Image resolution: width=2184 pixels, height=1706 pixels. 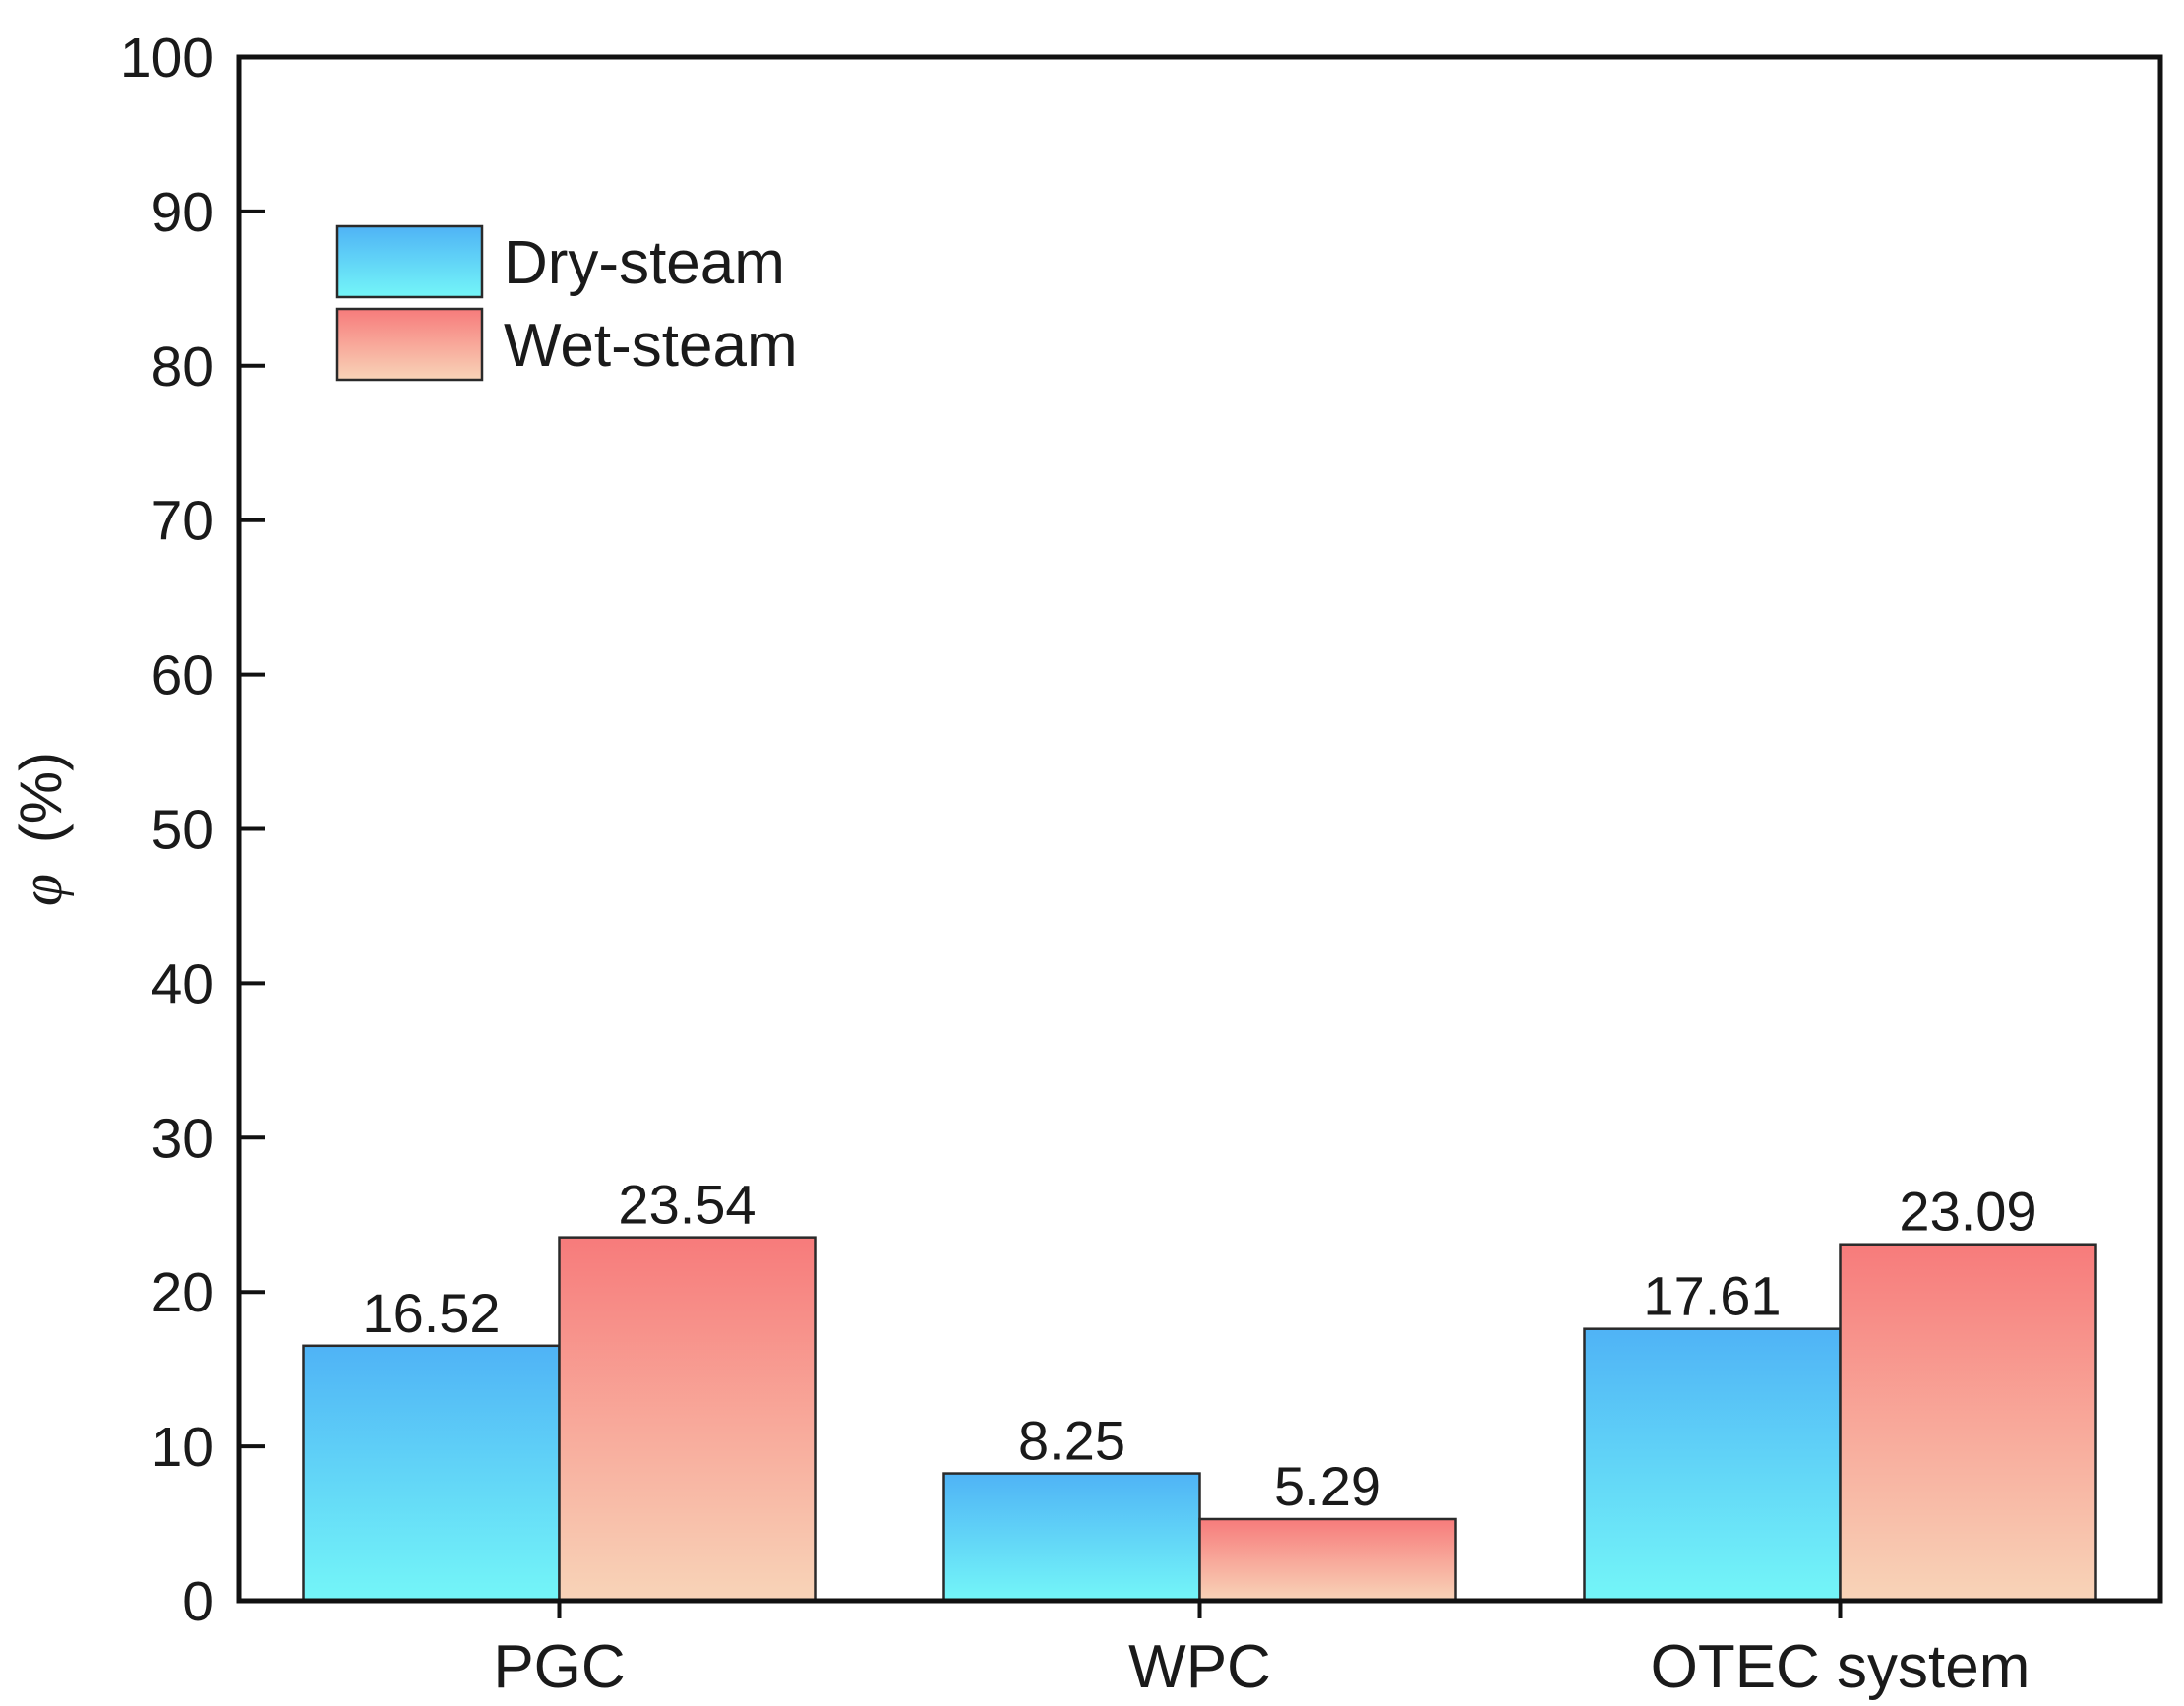 I want to click on y-tick-label: 100, so click(x=166, y=58).